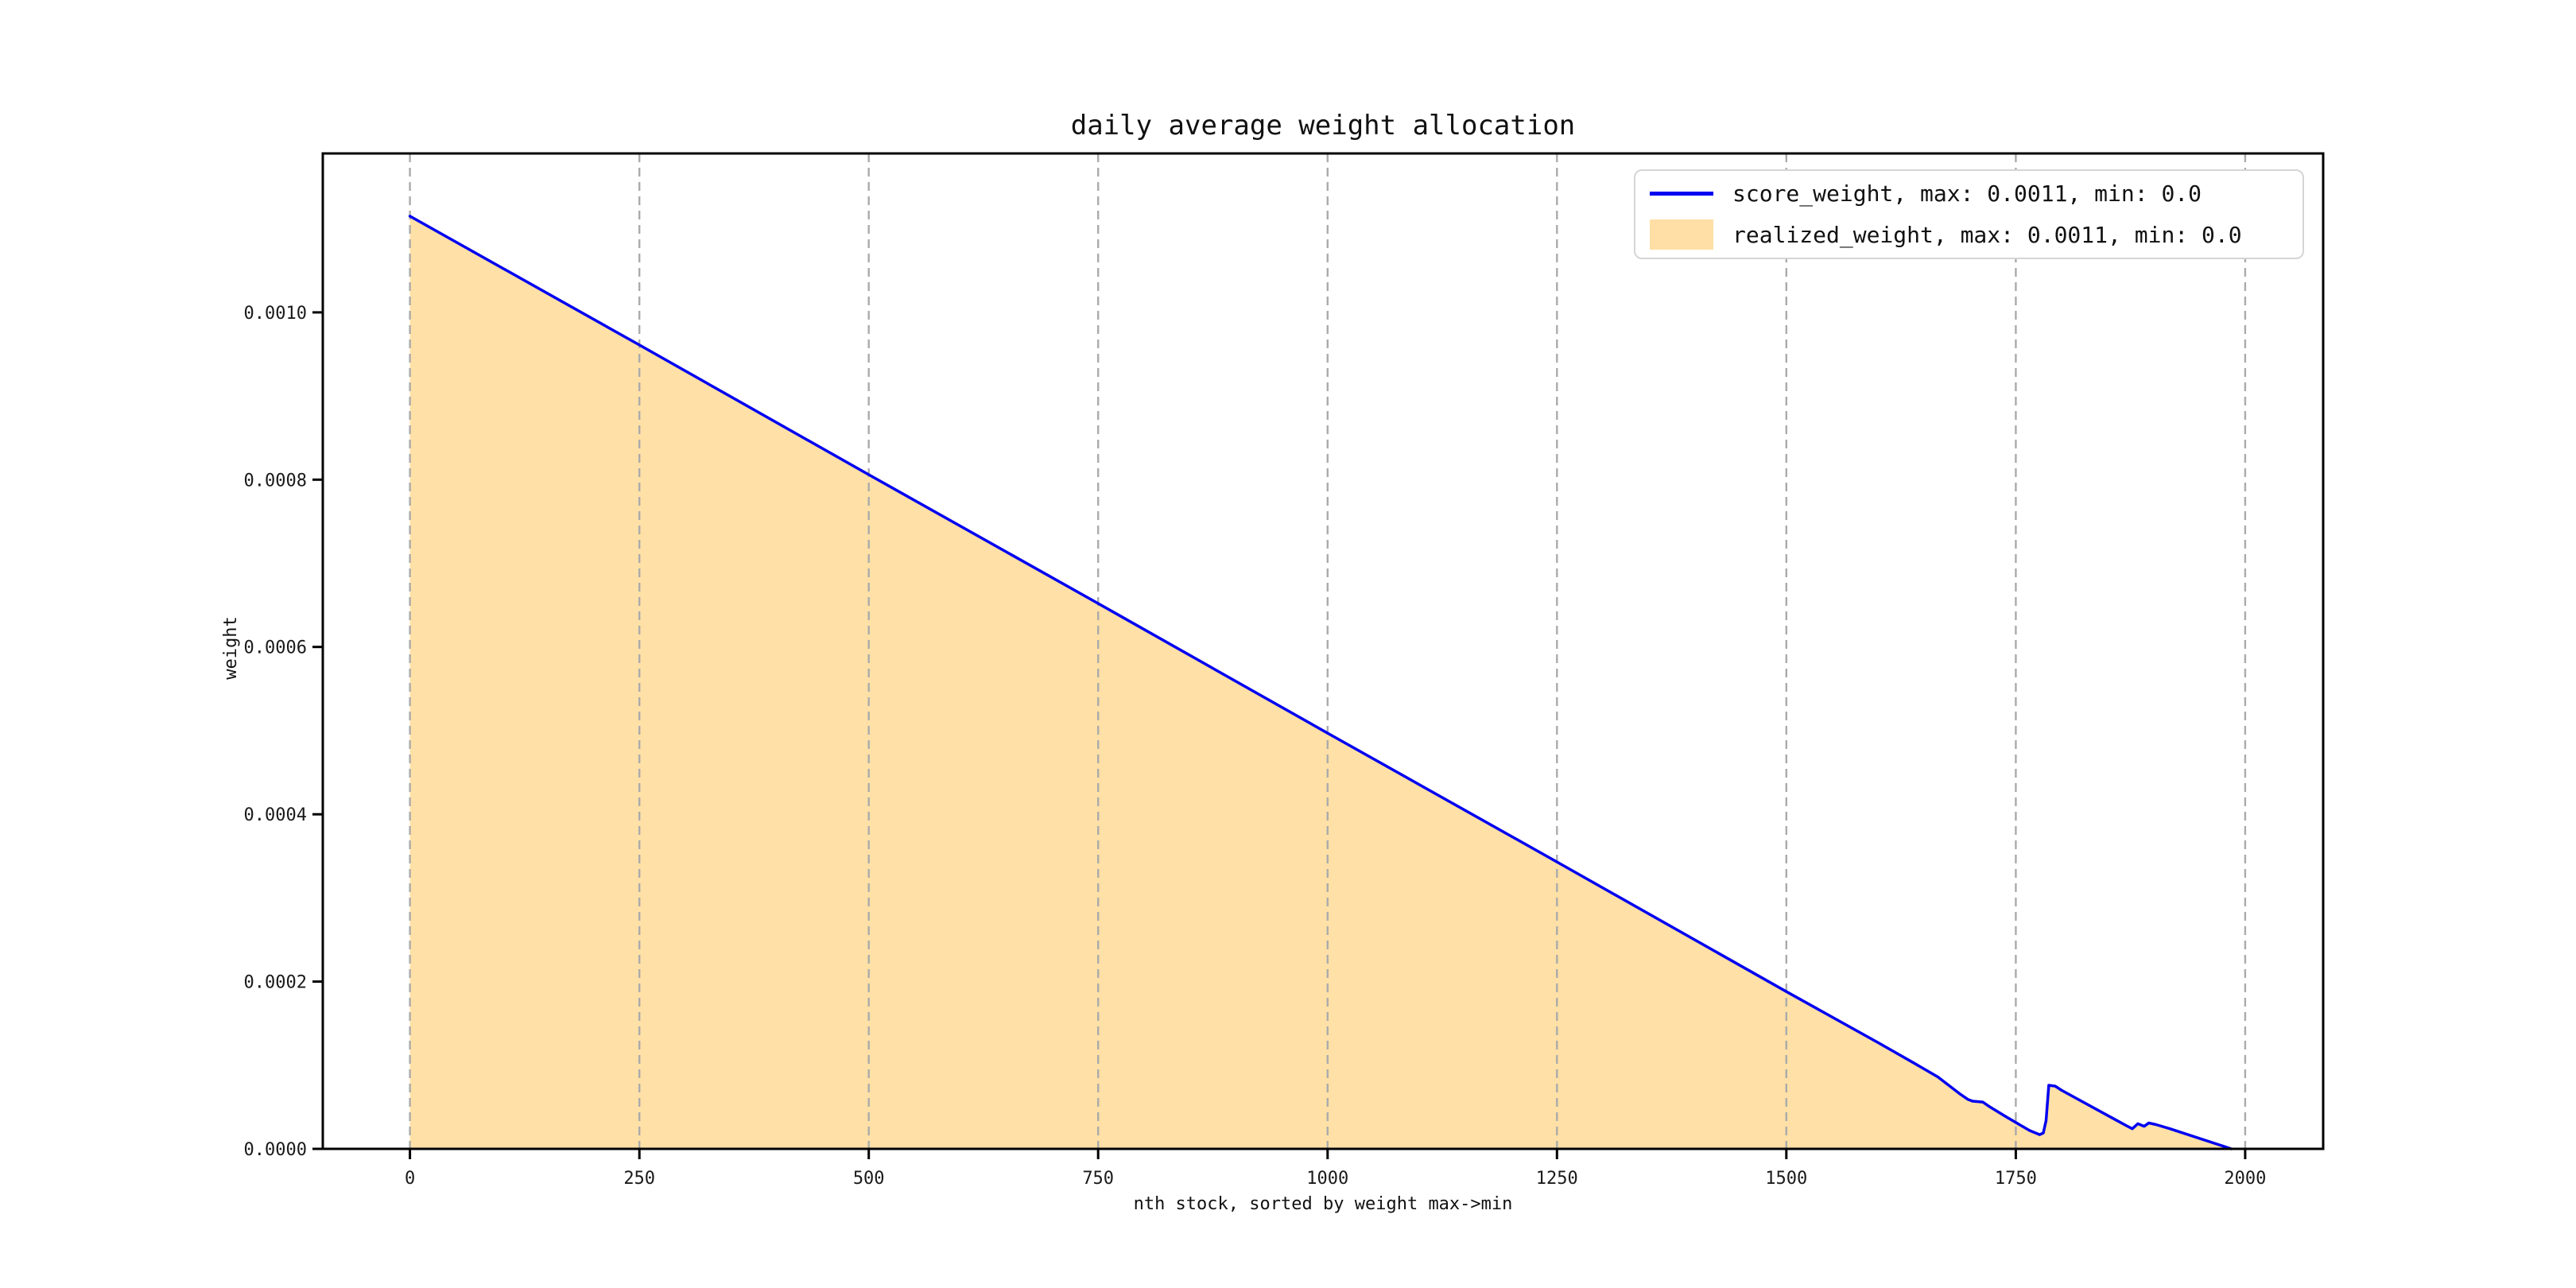 The height and width of the screenshot is (1288, 2576). What do you see at coordinates (1557, 1179) in the screenshot?
I see `x-tick-label: 1250` at bounding box center [1557, 1179].